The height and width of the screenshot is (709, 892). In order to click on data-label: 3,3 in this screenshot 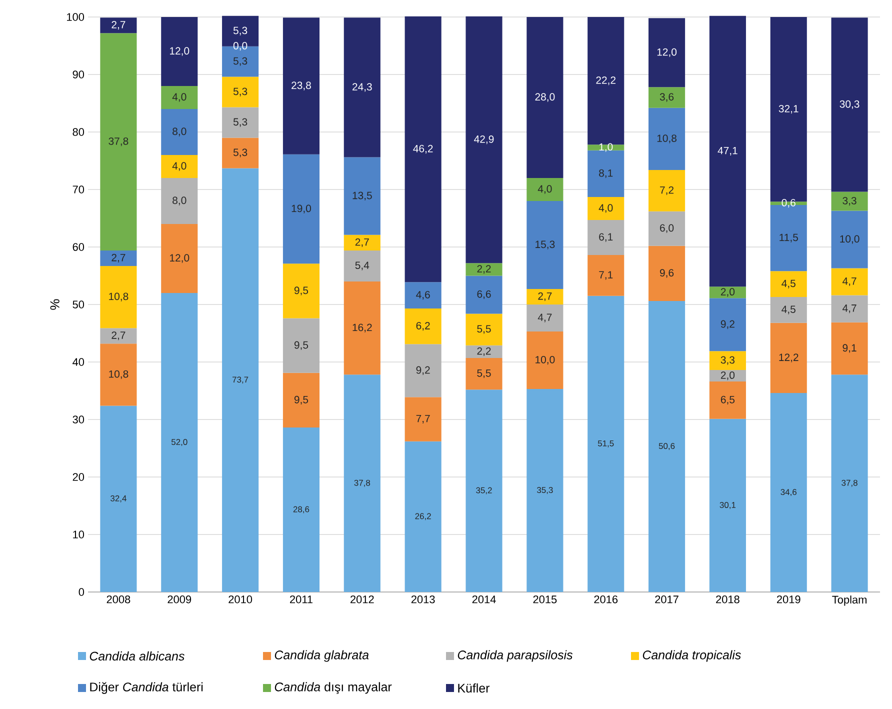, I will do `click(849, 201)`.